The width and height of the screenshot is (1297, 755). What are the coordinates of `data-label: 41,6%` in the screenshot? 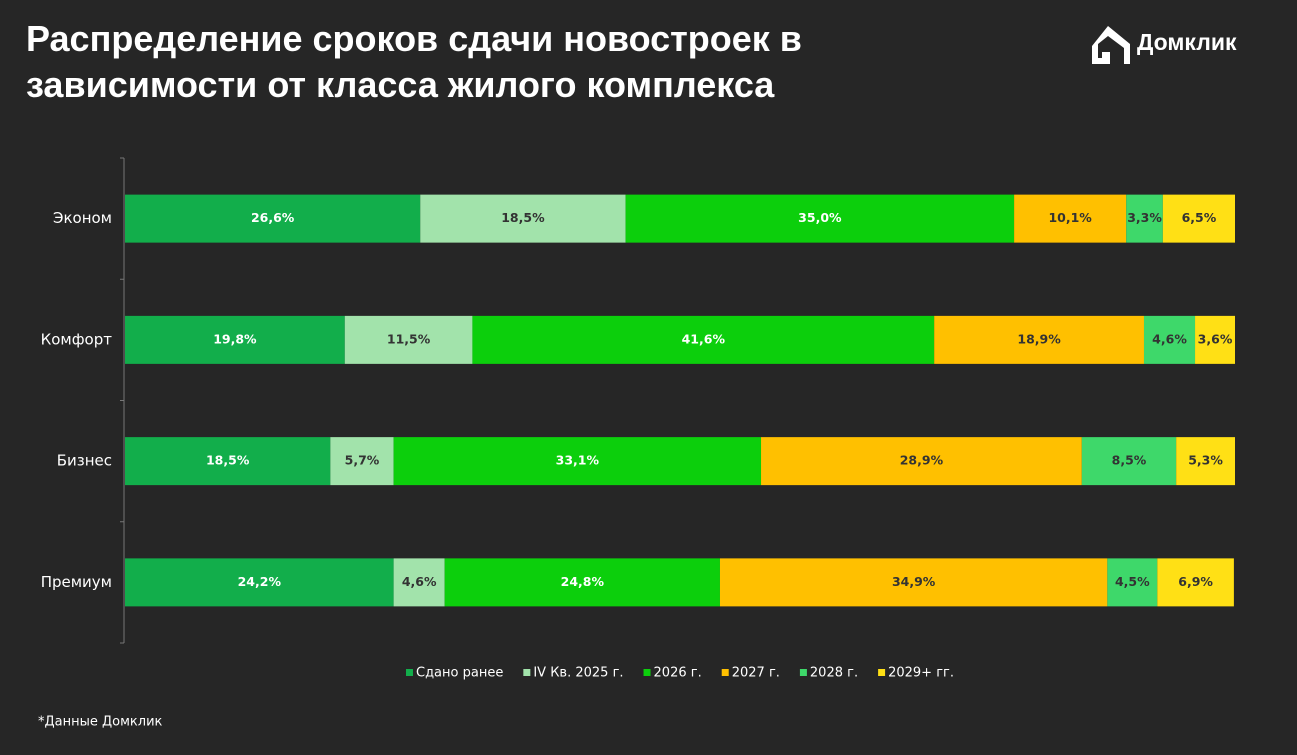 It's located at (704, 338).